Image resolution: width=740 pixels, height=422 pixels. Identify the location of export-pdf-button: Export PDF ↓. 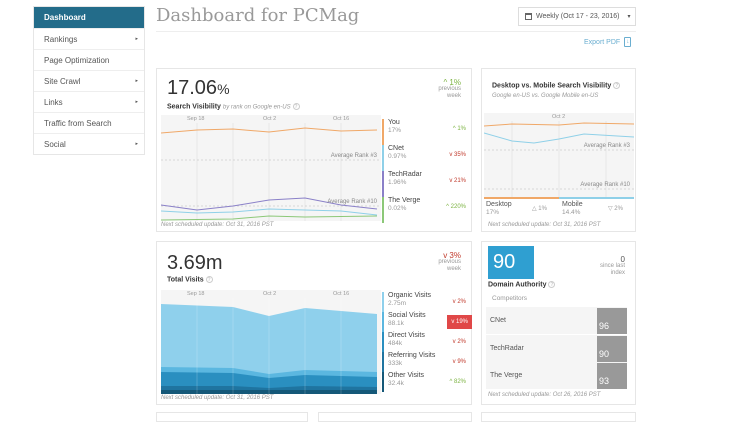
(608, 42).